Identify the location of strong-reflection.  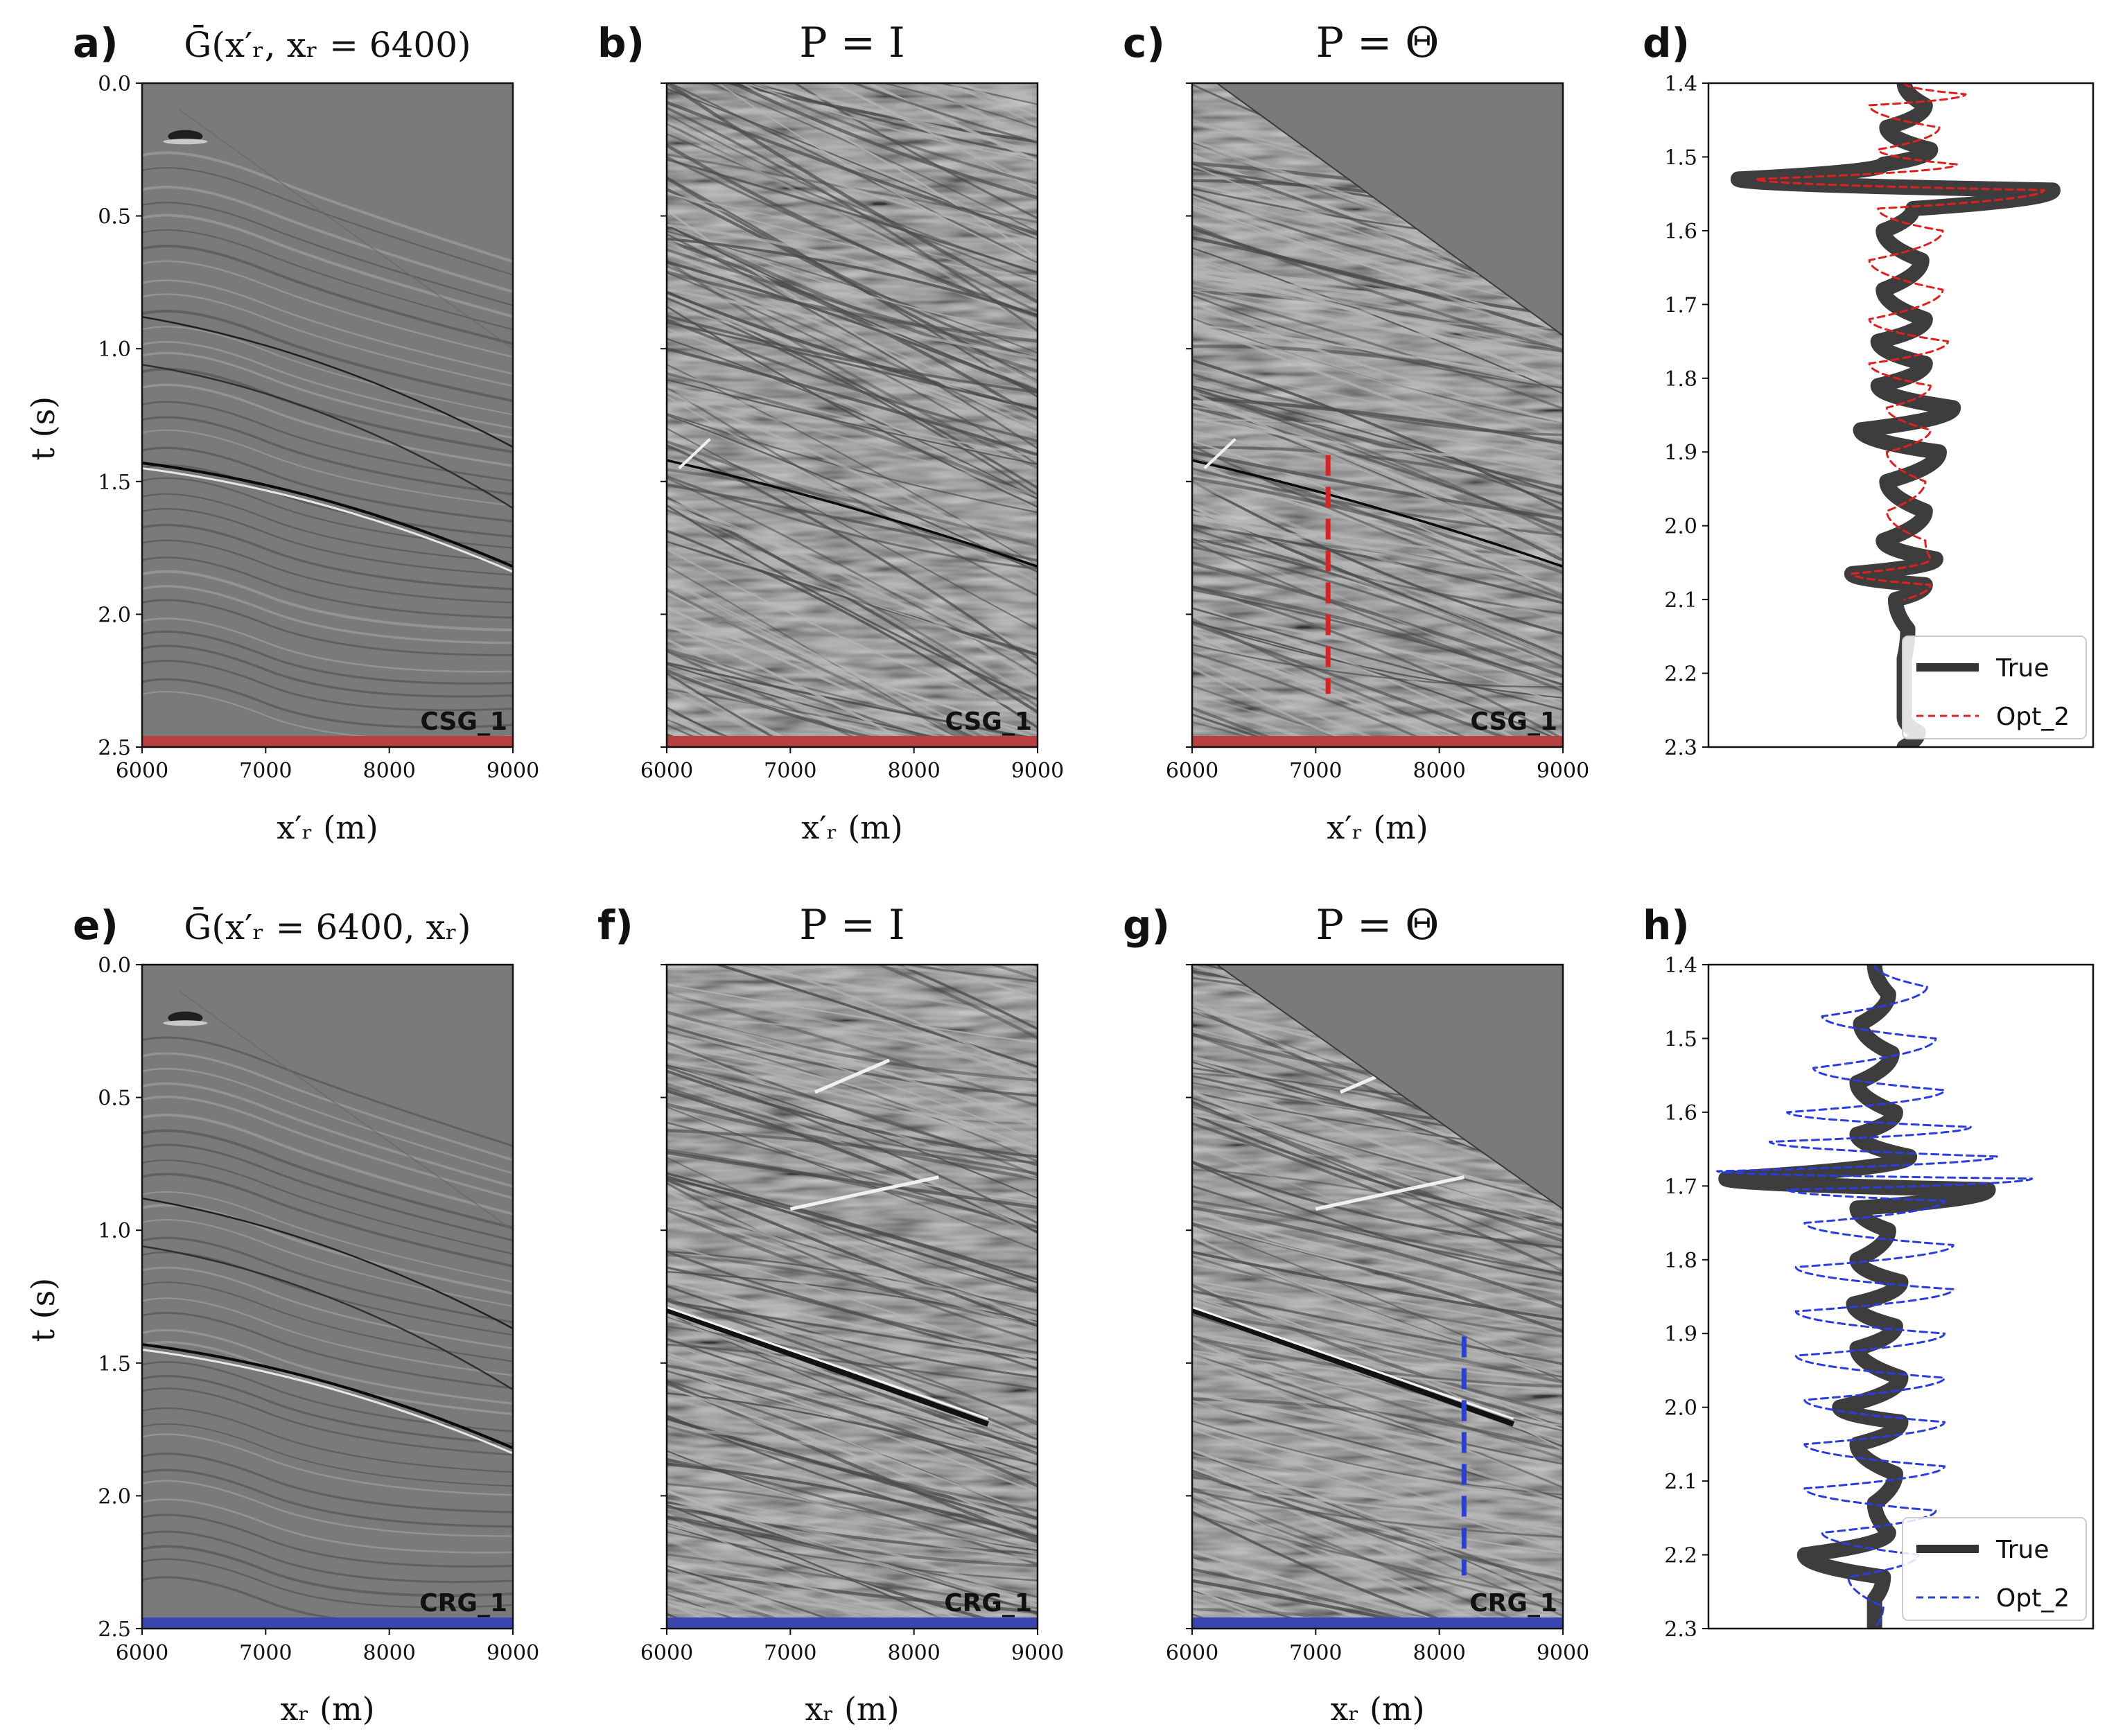
(853, 513).